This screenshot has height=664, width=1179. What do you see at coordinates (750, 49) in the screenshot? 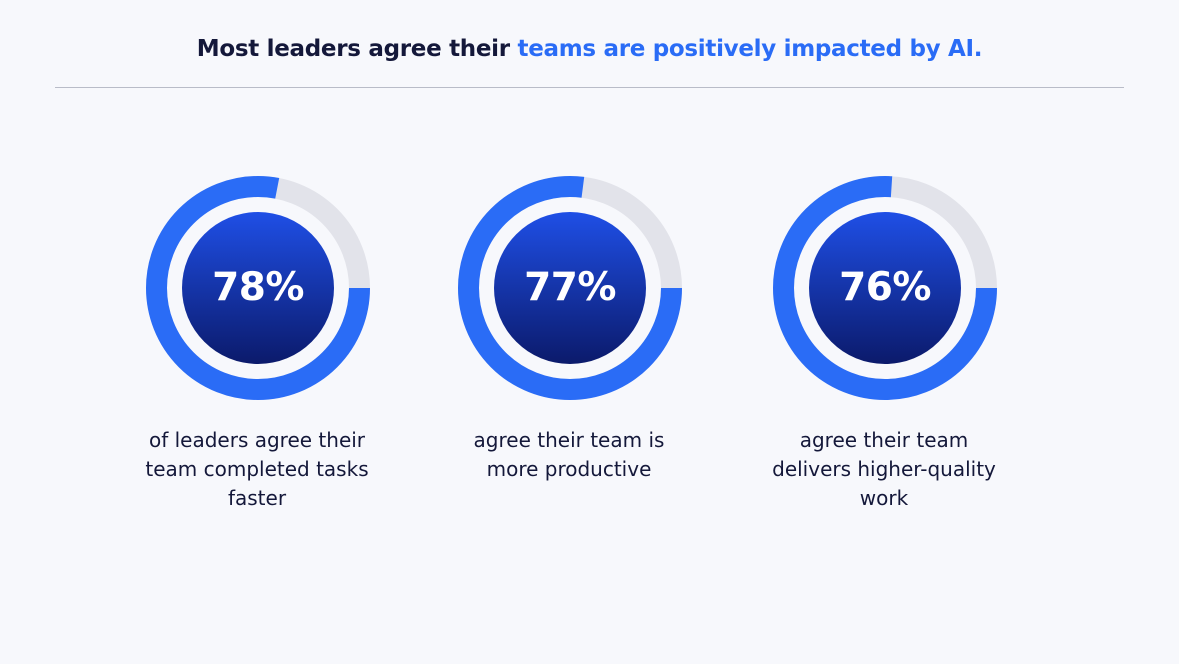
I see `title-highlight: teams are positively impacted by AI.` at bounding box center [750, 49].